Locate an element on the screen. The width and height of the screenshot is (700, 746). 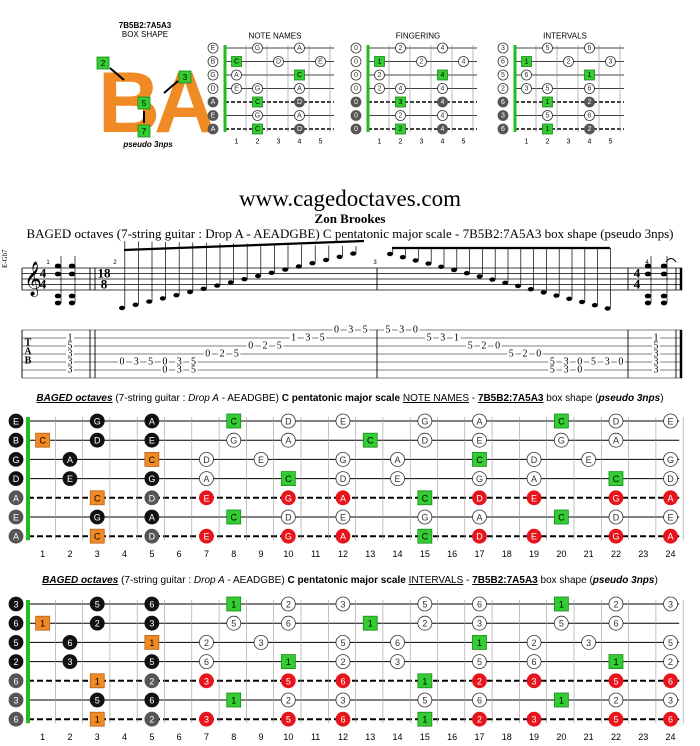
fret-number: 16 is located at coordinates (452, 554).